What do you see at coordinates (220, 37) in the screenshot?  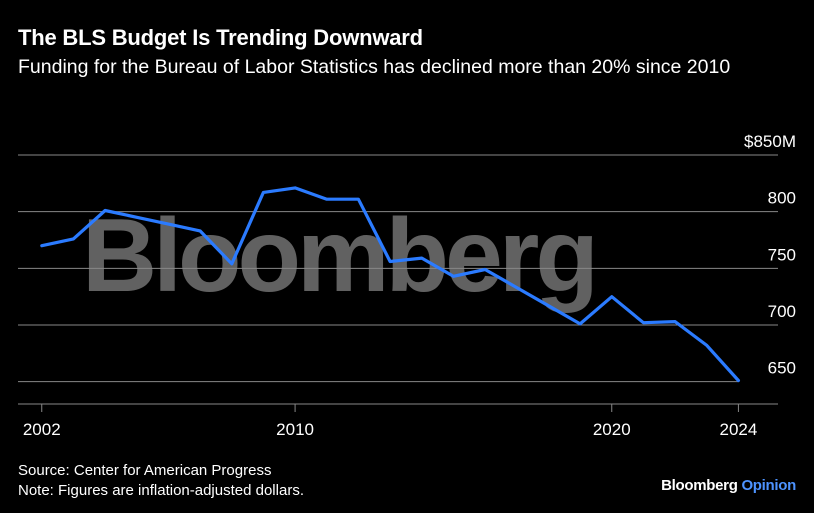 I see `chart-title: The BLS Budget Is Trending Downward` at bounding box center [220, 37].